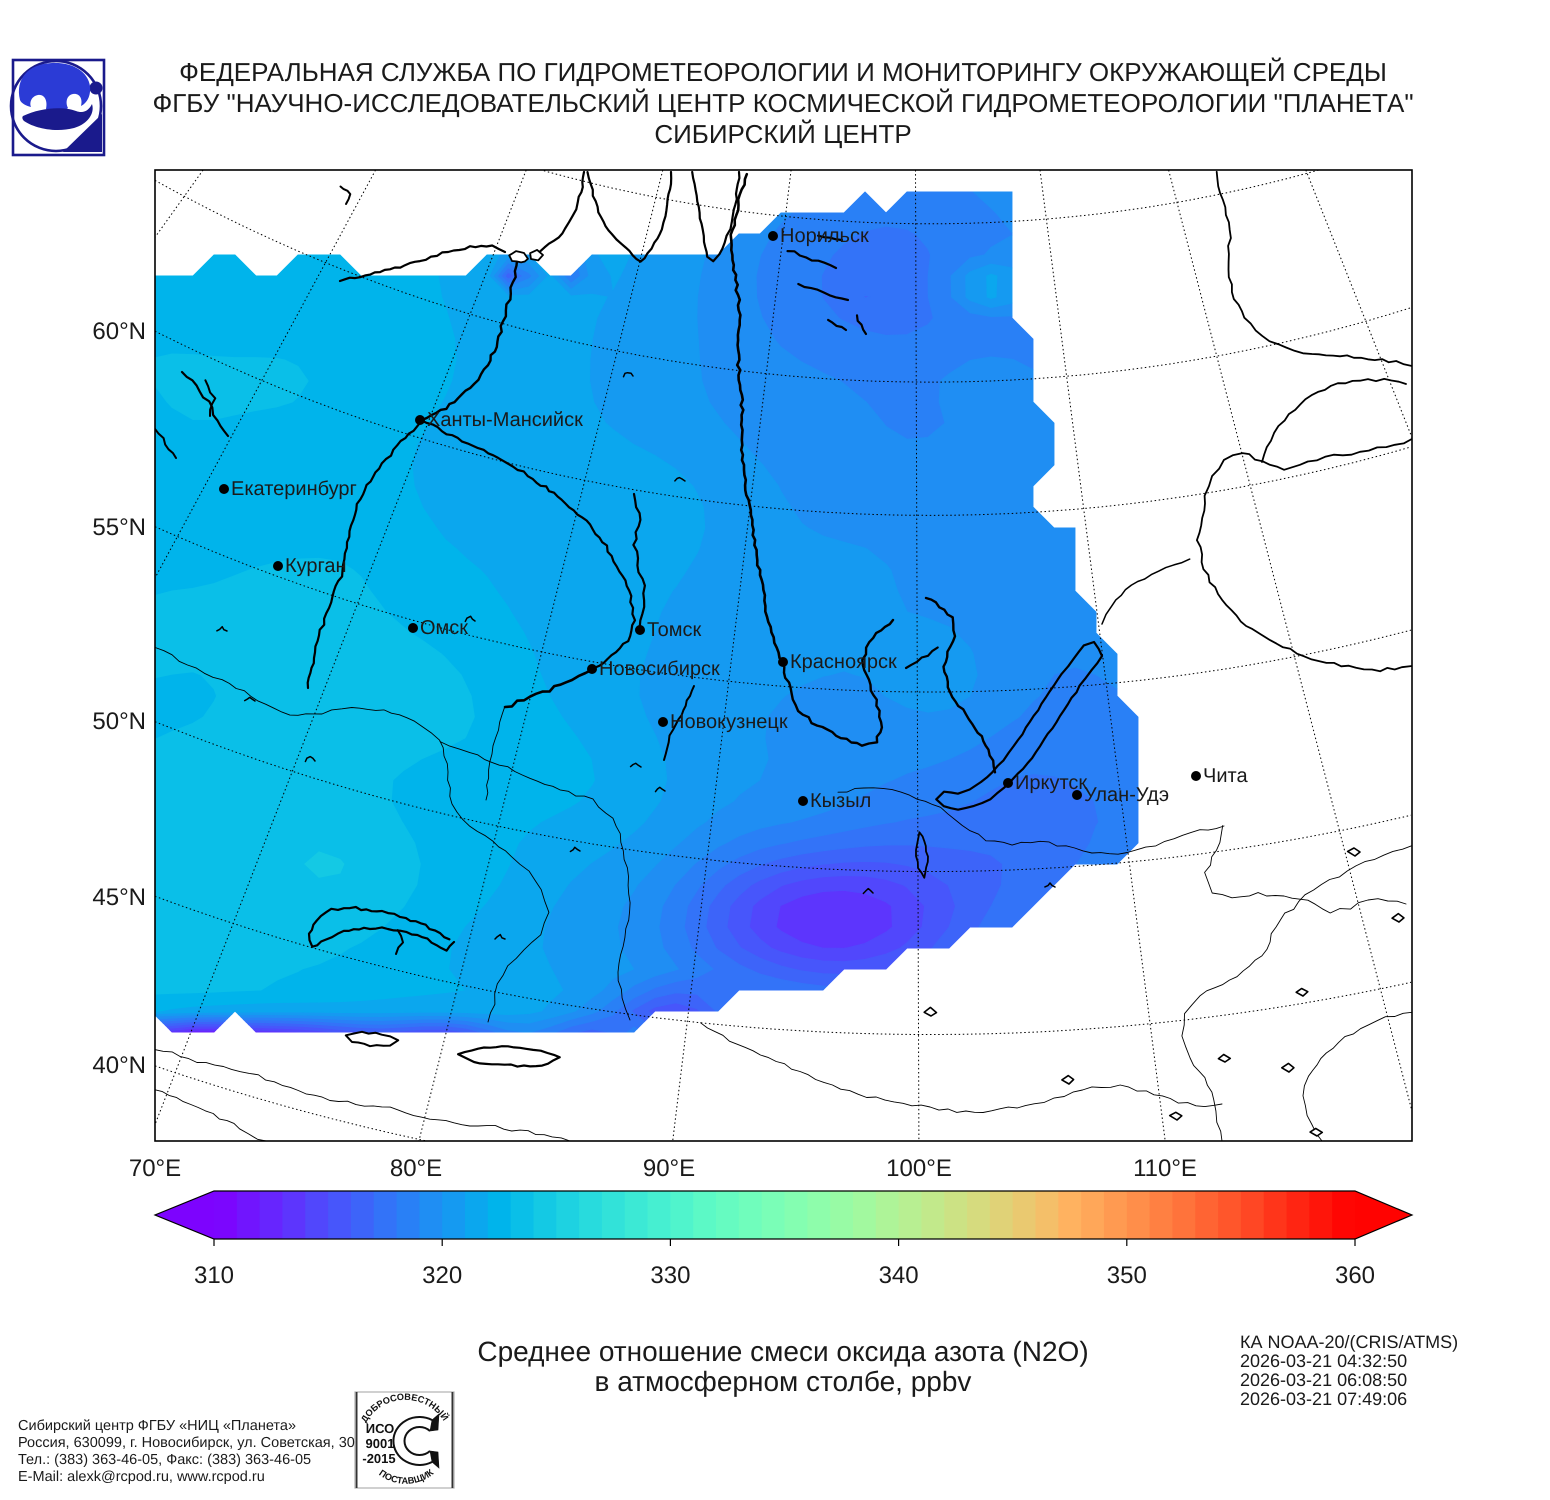 Image resolution: width=1550 pixels, height=1500 pixels. Describe the element at coordinates (505, 420) in the screenshot. I see `svg-text: Ханты-Мансийск` at that location.